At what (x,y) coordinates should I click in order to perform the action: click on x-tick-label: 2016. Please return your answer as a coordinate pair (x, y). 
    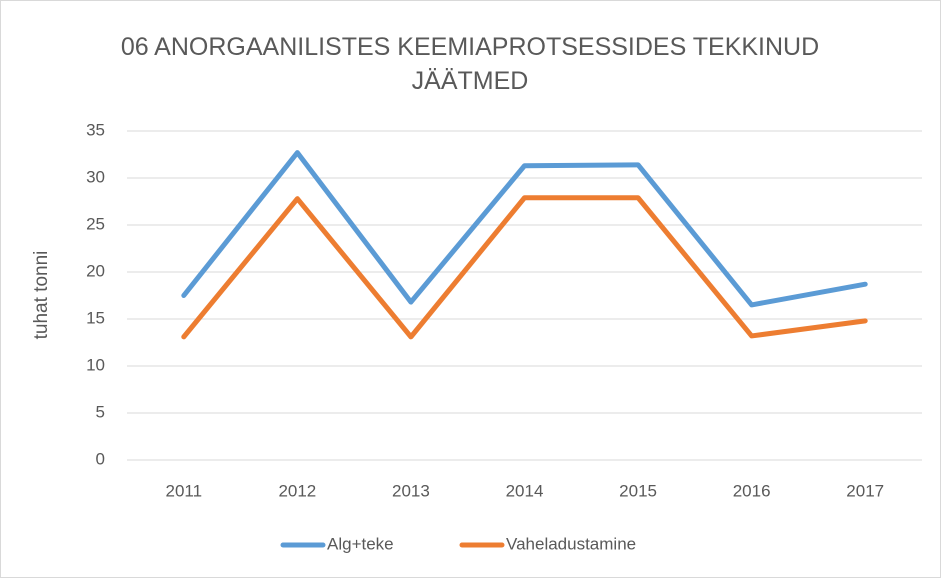
    Looking at the image, I should click on (752, 490).